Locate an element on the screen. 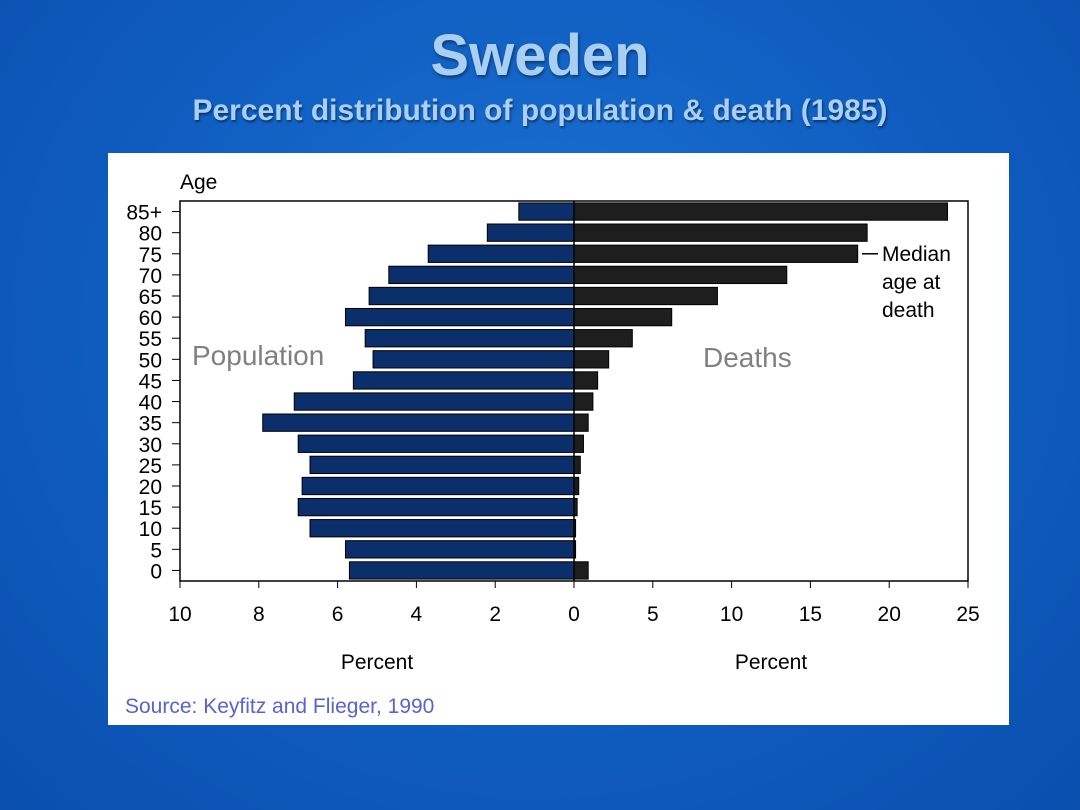  y-tick-label: 70 is located at coordinates (150, 276).